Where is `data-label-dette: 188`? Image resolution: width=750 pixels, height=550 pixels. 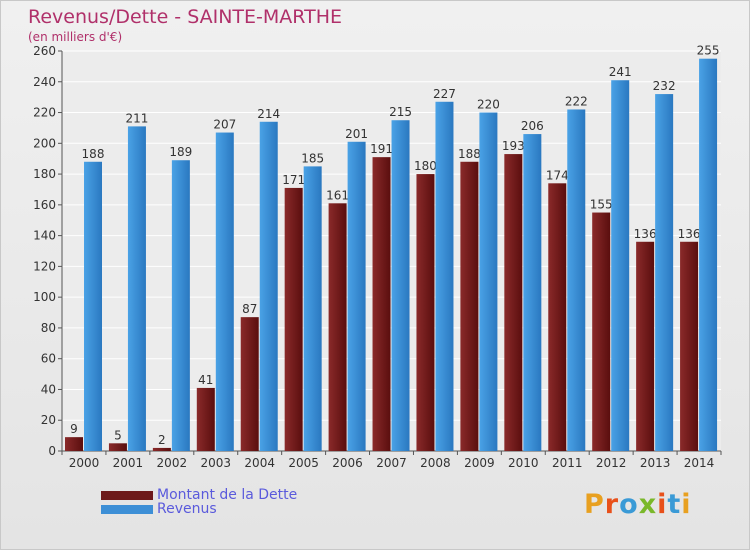
data-label-dette: 188 is located at coordinates (469, 154).